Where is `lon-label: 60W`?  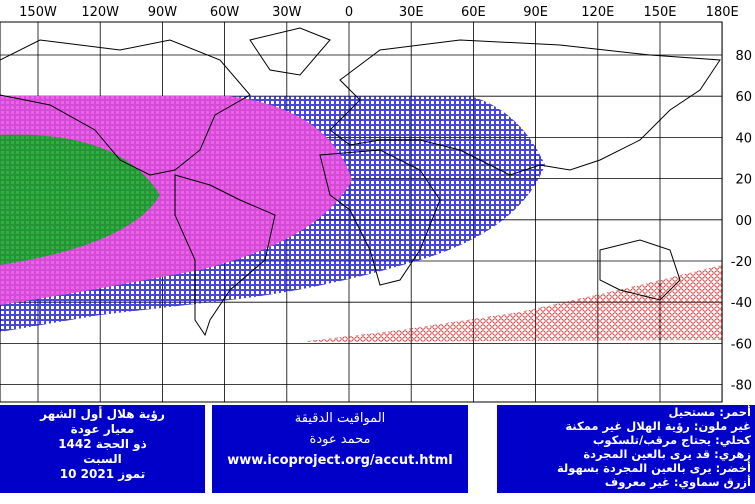 lon-label: 60W is located at coordinates (225, 12).